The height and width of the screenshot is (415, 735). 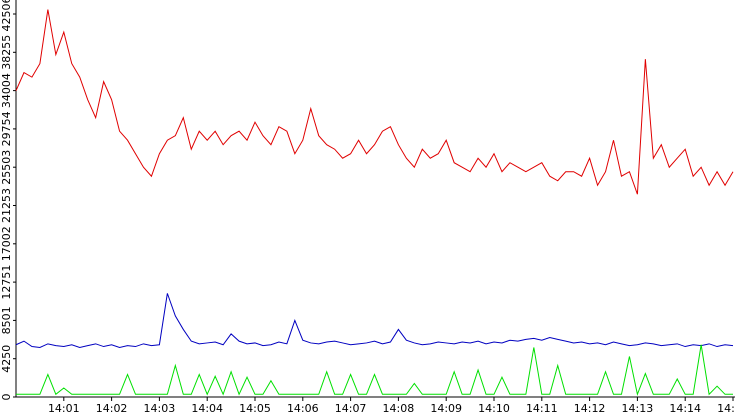 What do you see at coordinates (207, 408) in the screenshot?
I see `x-tick-label: 14:04` at bounding box center [207, 408].